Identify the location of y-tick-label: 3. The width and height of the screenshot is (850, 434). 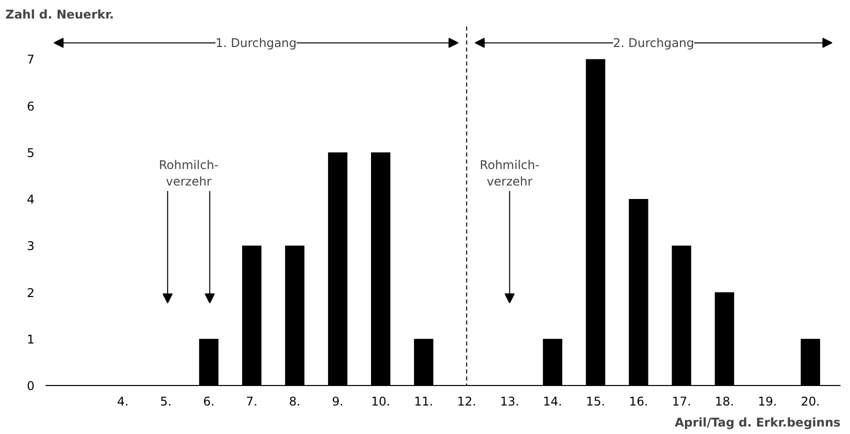
(30, 246).